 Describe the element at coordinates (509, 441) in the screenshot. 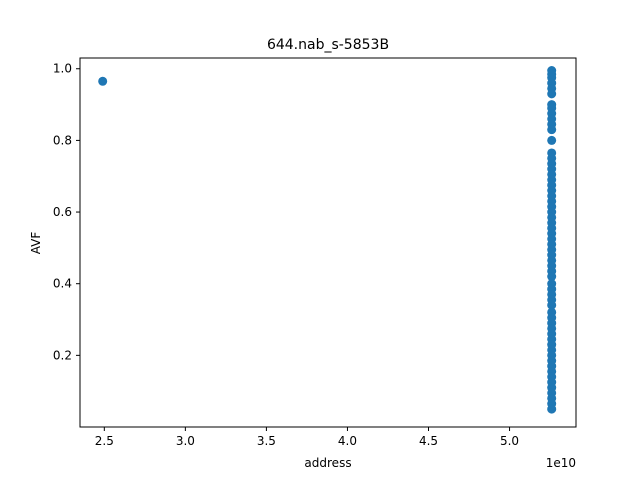

I see `x-tick-label: 5.0` at that location.